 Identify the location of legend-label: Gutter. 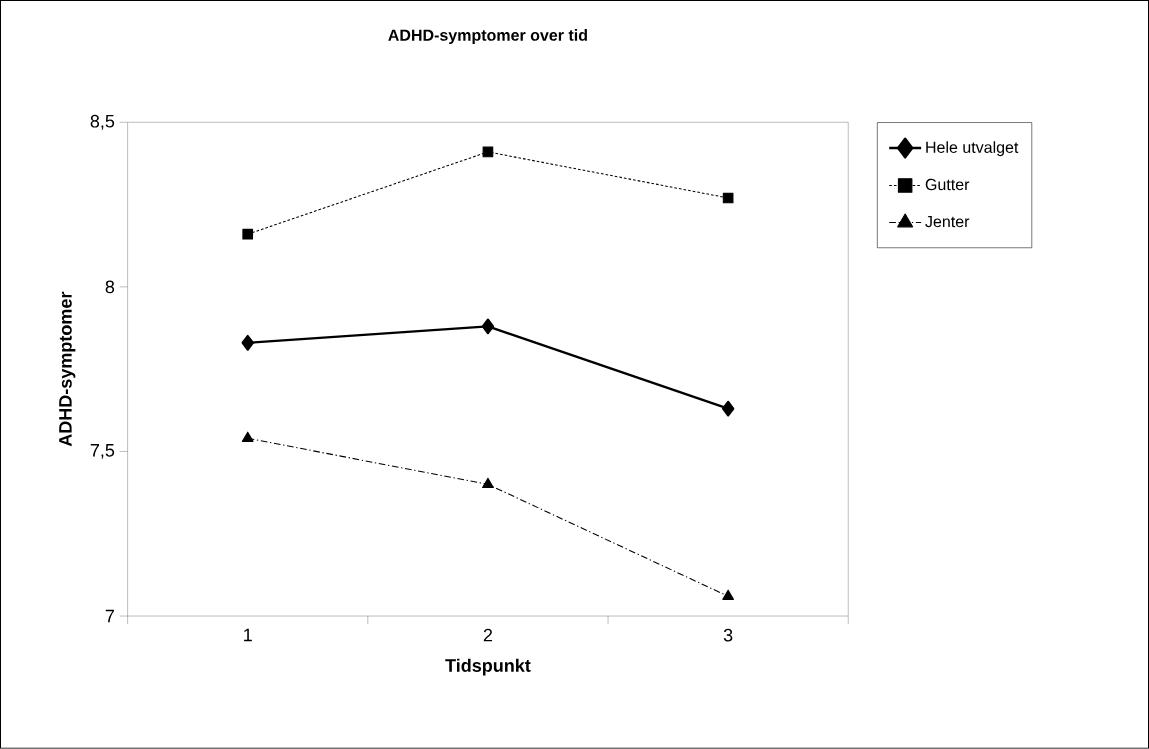
(947, 185).